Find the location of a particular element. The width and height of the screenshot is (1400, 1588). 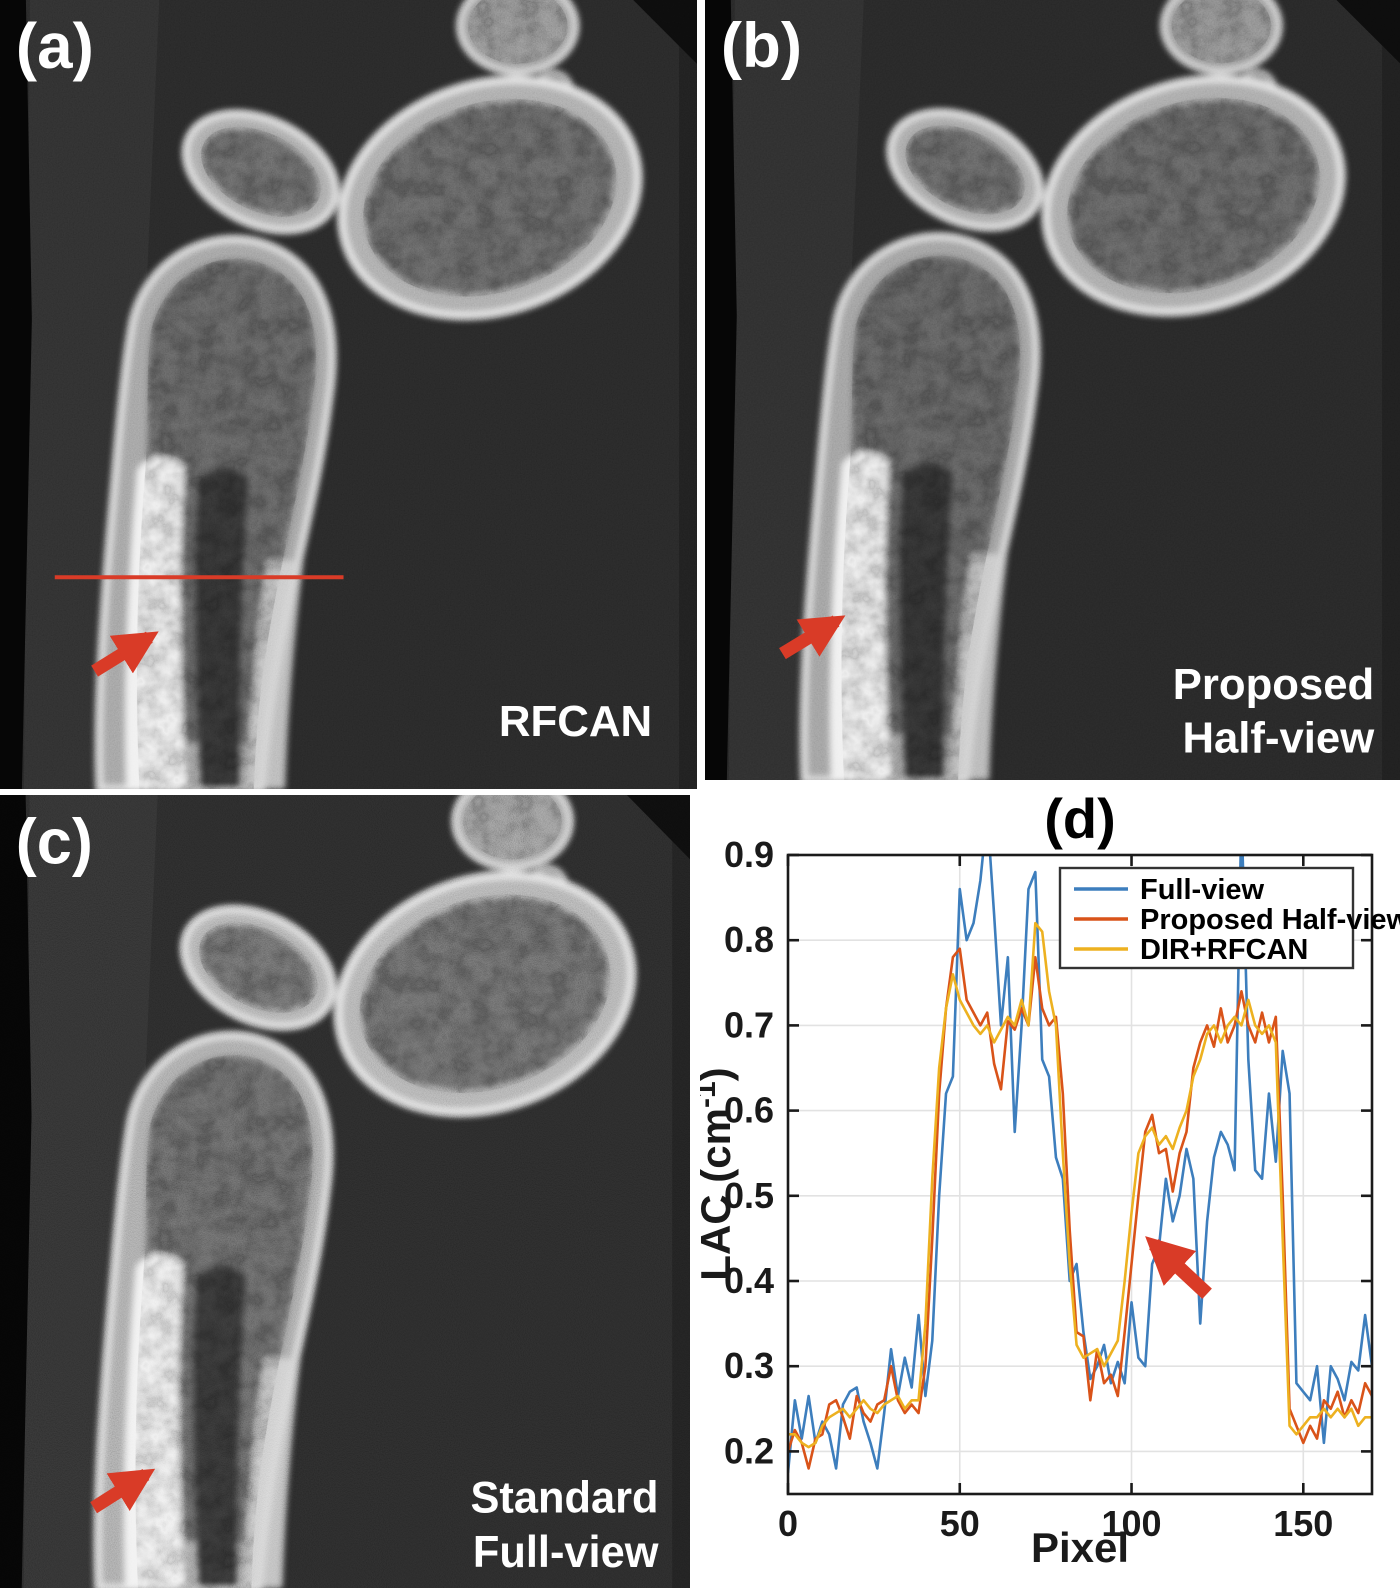

method-label-proposed-line1: Proposed is located at coordinates (1273, 685).